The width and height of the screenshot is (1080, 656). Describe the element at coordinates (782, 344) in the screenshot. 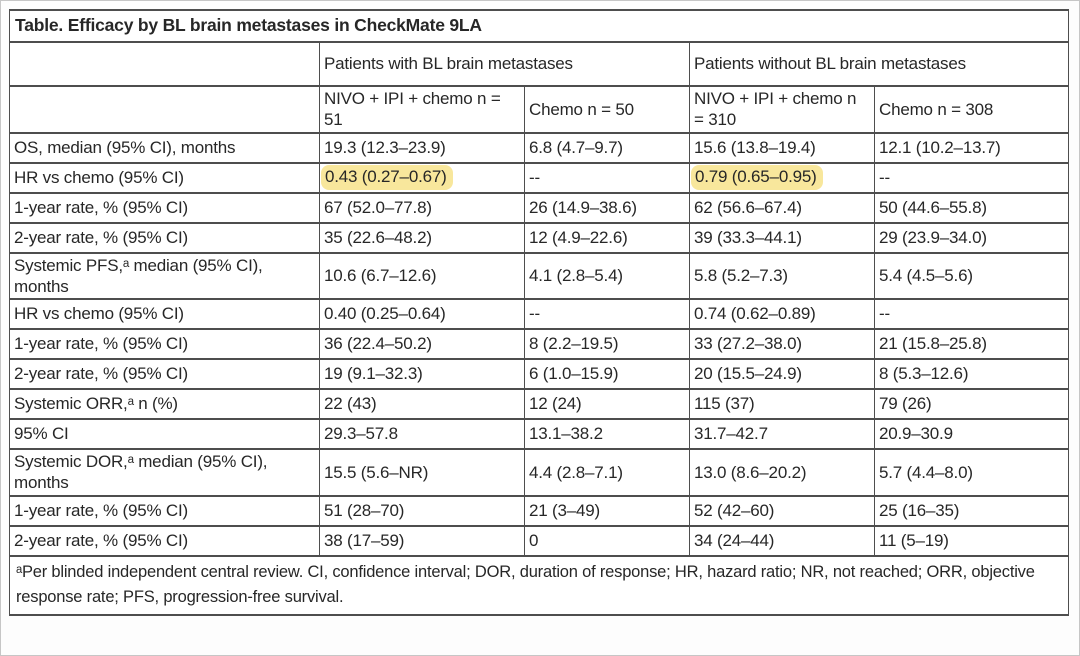

I see `data-cell: 33 (27.2–38.0)` at that location.